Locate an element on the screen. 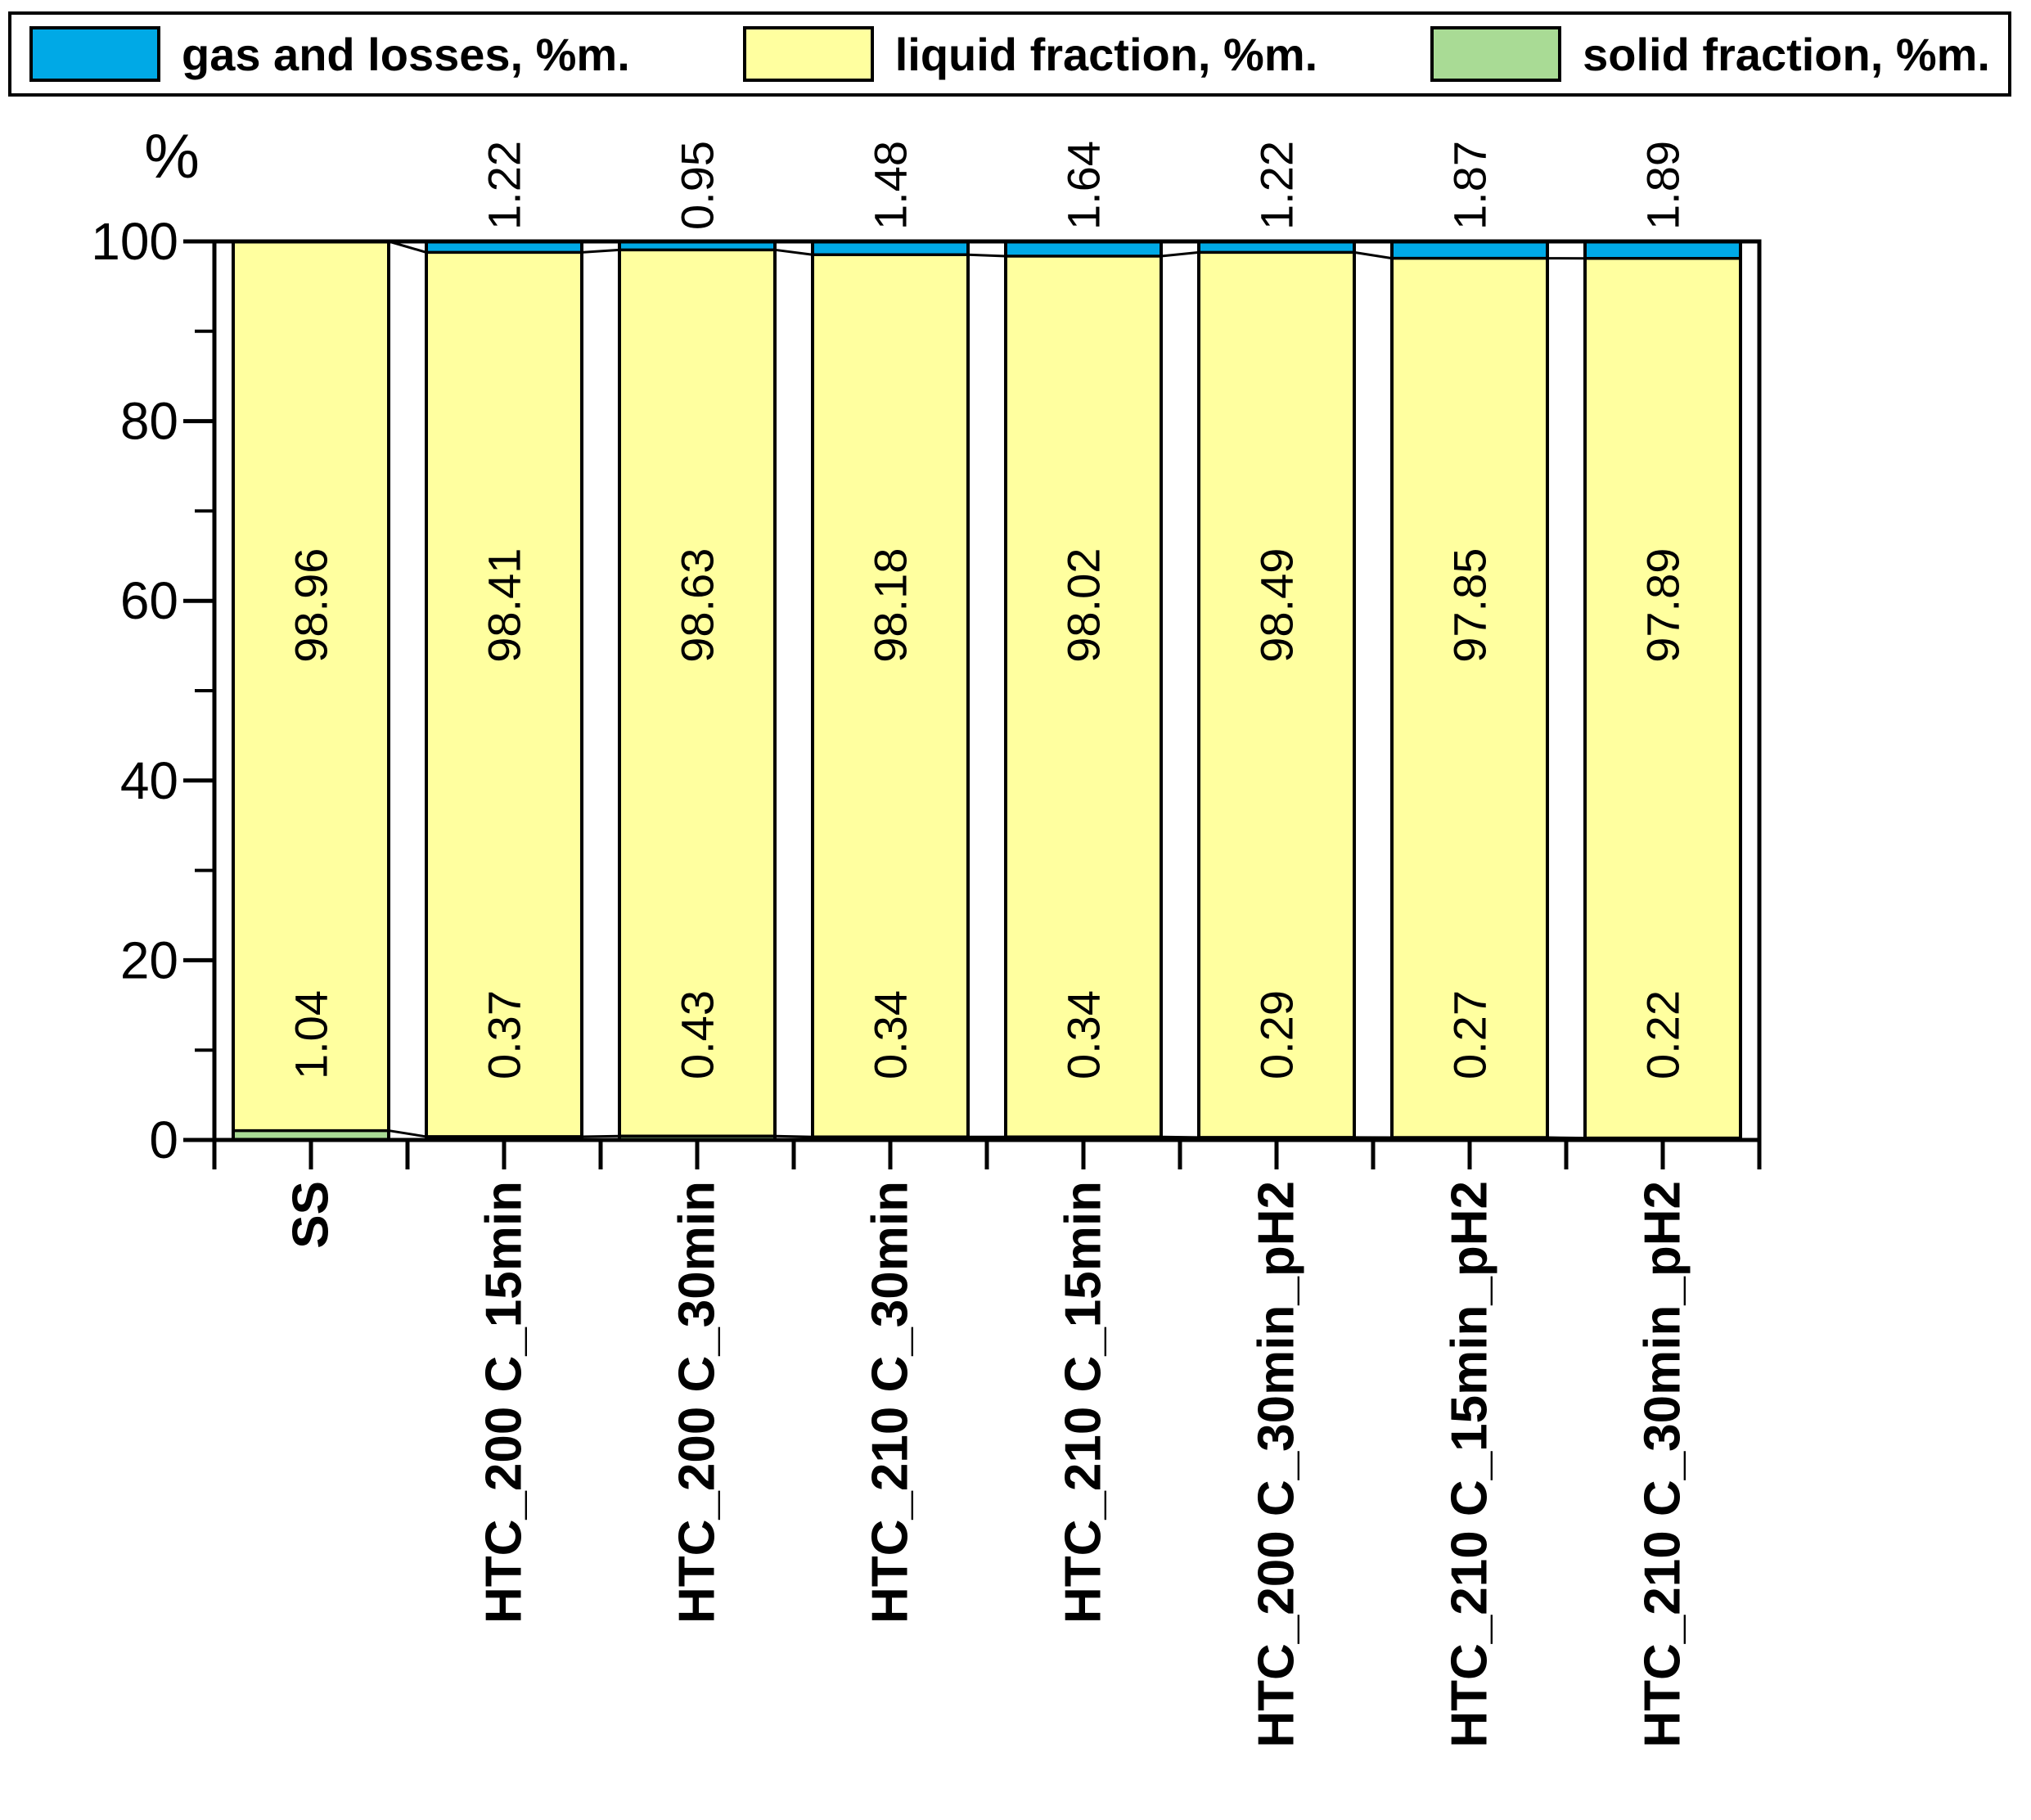 Image resolution: width=2031 pixels, height=1820 pixels. x-category-label: HTC_200 C_15min is located at coordinates (504, 1402).